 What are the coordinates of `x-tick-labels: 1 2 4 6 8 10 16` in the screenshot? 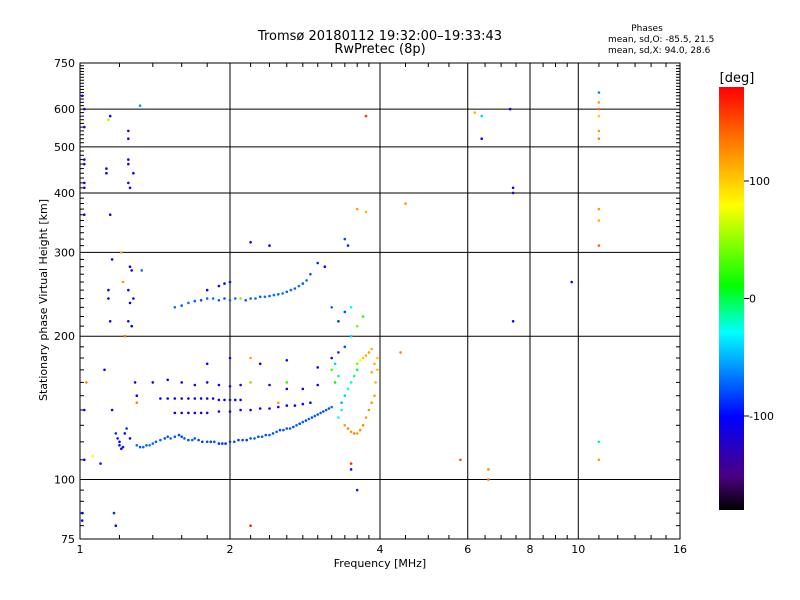 It's located at (382, 549).